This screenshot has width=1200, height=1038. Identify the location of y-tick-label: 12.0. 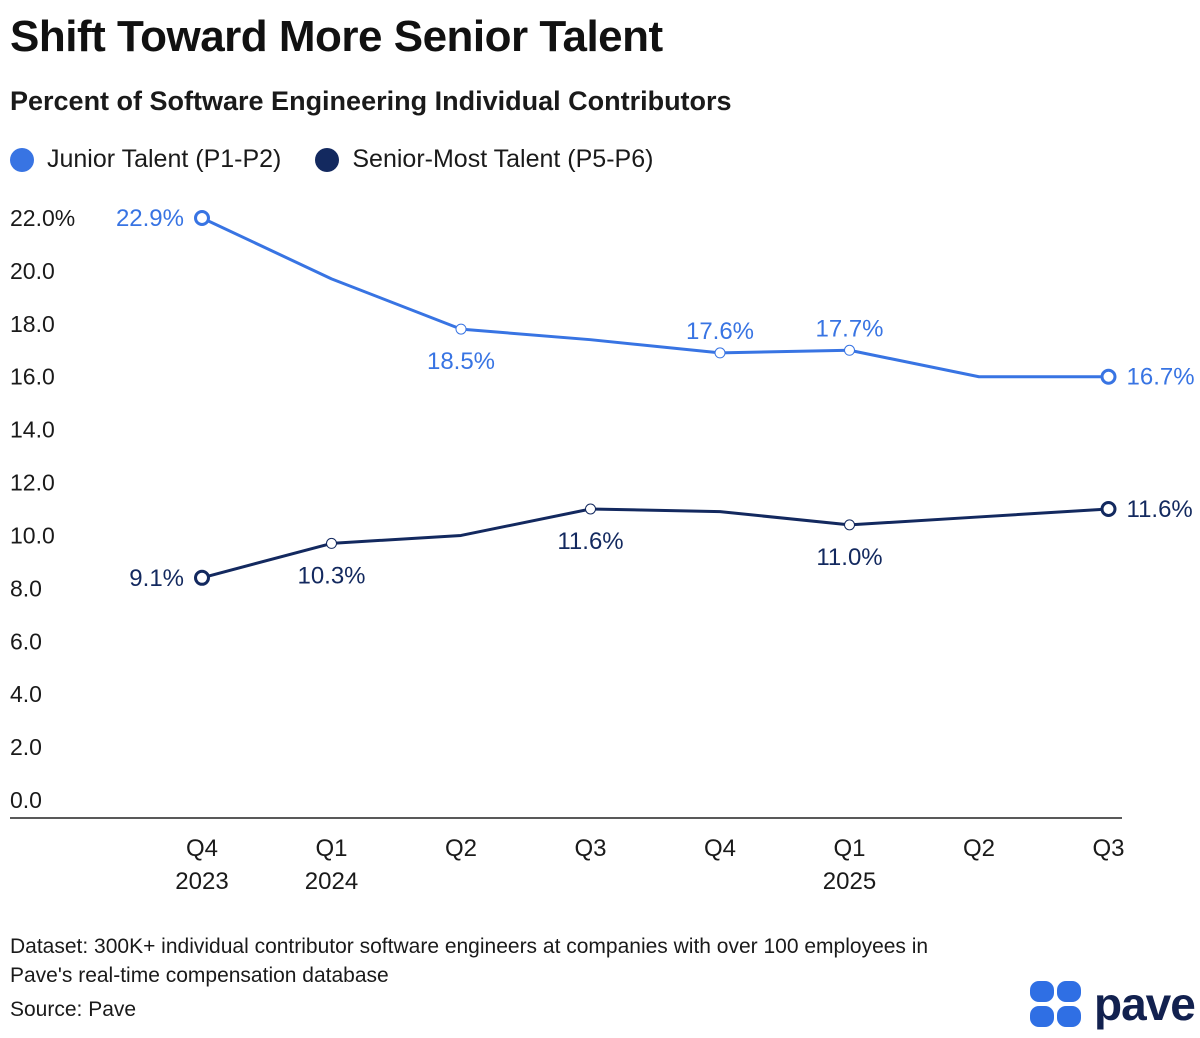
(32, 483).